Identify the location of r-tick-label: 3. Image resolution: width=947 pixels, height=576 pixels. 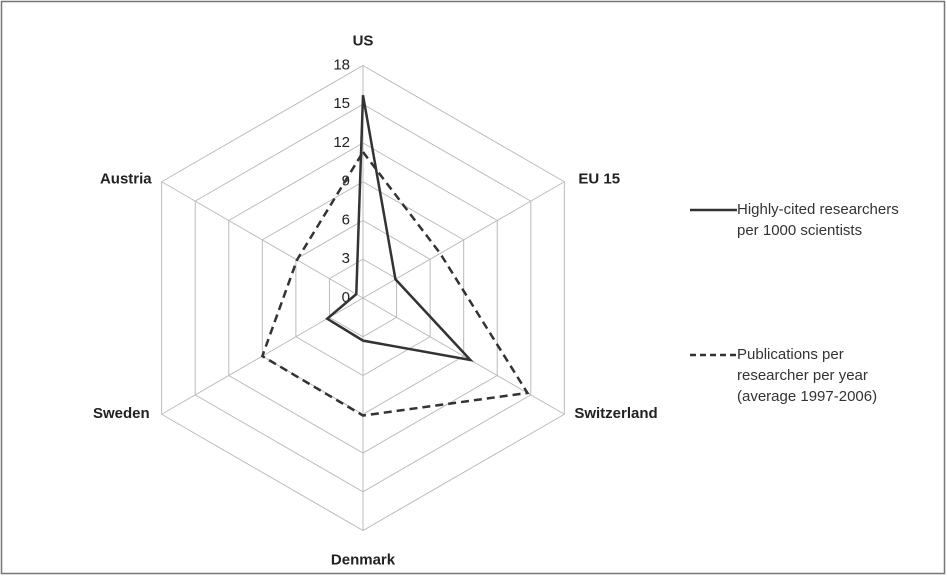
(346, 258).